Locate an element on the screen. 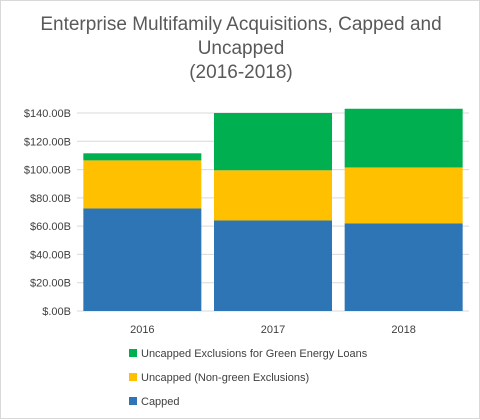 The width and height of the screenshot is (480, 420). x-tick-label-2016: 2016 is located at coordinates (142, 330).